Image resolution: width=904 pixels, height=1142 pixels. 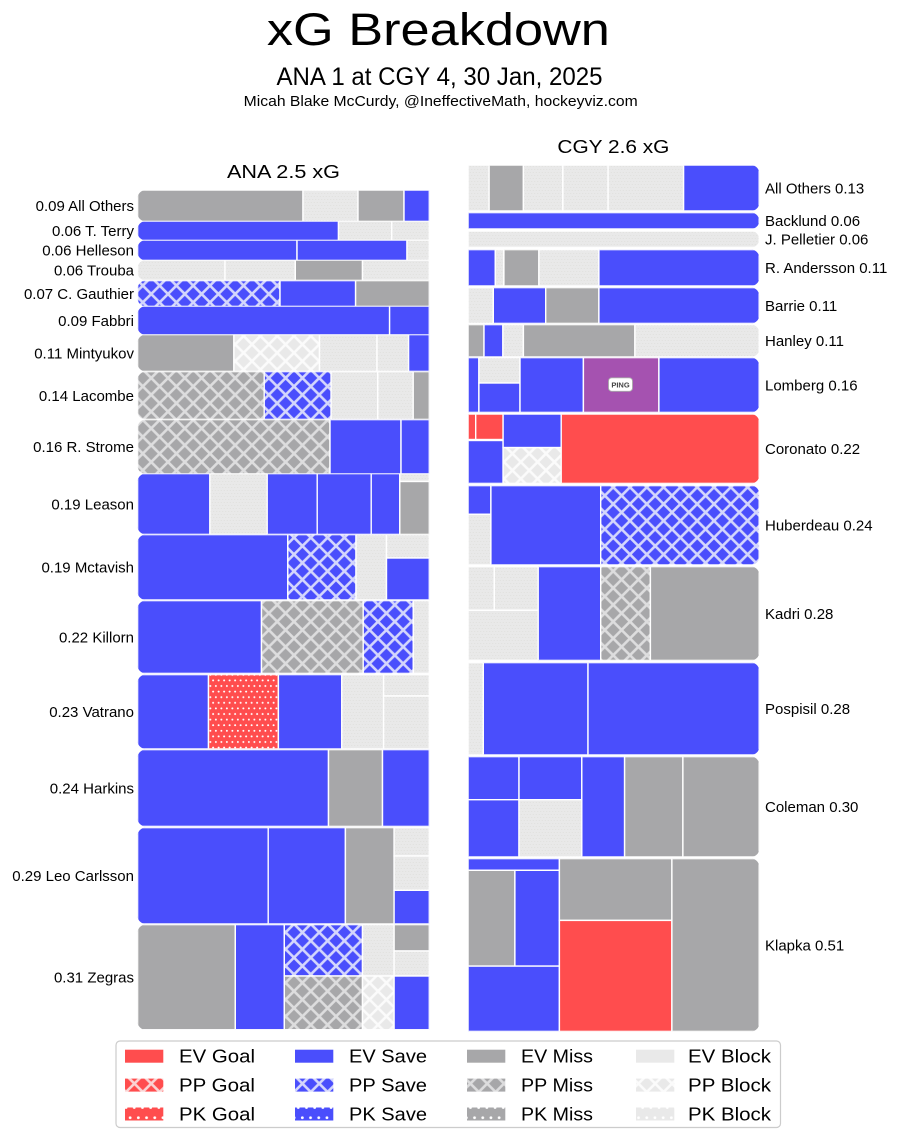 I want to click on svg-text: PP Block, so click(x=730, y=1085).